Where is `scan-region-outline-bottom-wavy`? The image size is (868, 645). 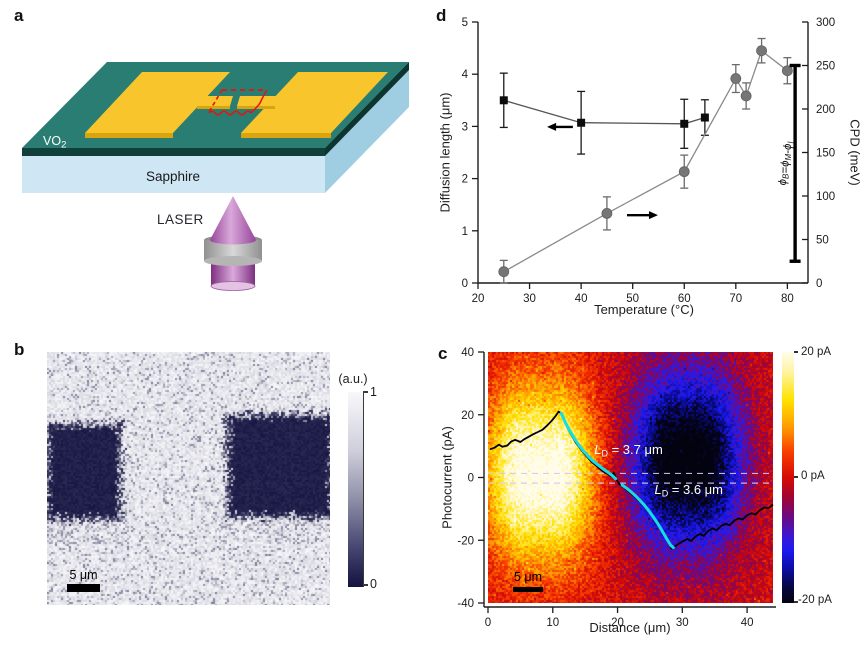 scan-region-outline-bottom-wavy is located at coordinates (230, 113).